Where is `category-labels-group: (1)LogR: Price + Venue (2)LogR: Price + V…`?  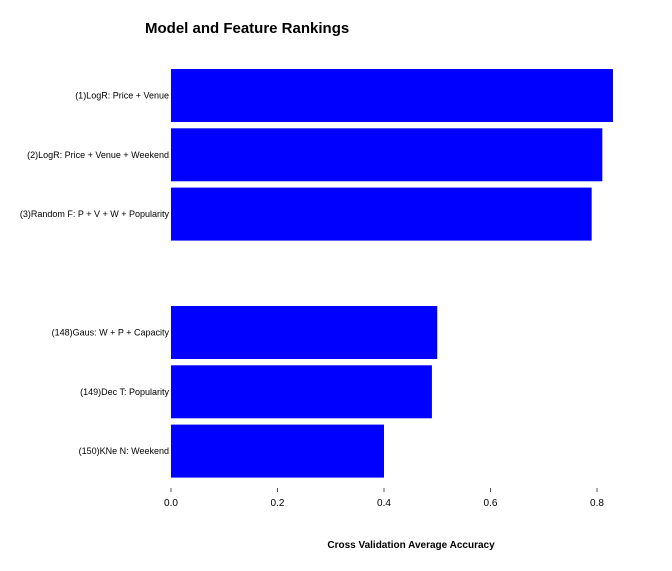 category-labels-group: (1)LogR: Price + Venue (2)LogR: Price + V… is located at coordinates (95, 274).